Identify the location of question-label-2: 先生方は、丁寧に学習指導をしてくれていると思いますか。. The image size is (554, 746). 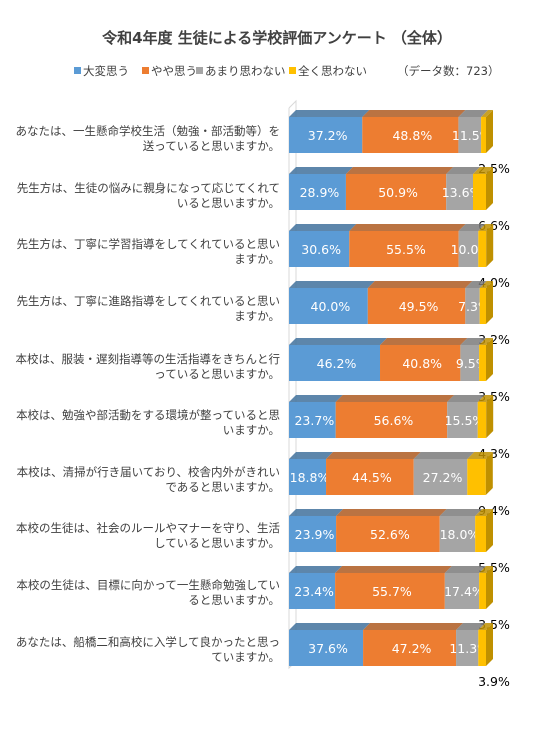
(148, 251).